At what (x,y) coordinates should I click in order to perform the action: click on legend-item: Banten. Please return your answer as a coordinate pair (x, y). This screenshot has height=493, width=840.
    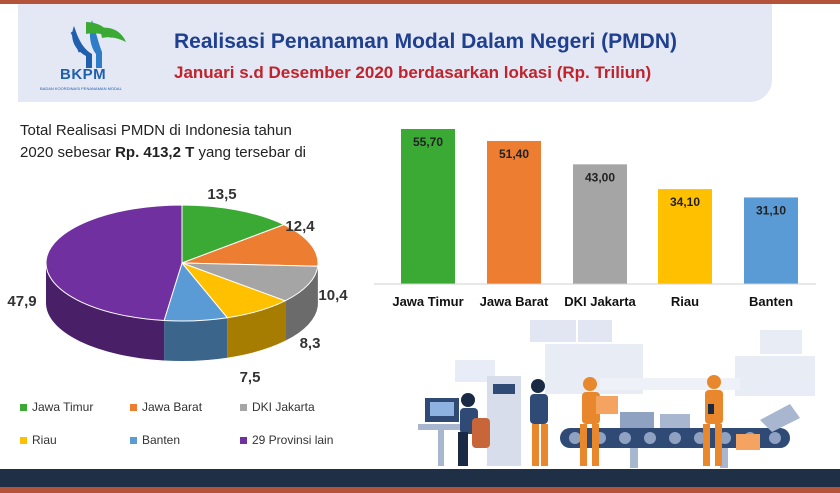
    Looking at the image, I should click on (155, 440).